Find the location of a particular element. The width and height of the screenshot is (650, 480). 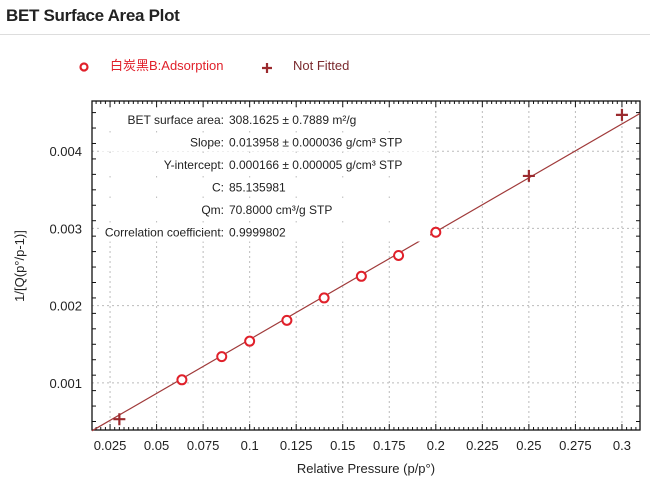

annotation-label: Slope: is located at coordinates (207, 143).